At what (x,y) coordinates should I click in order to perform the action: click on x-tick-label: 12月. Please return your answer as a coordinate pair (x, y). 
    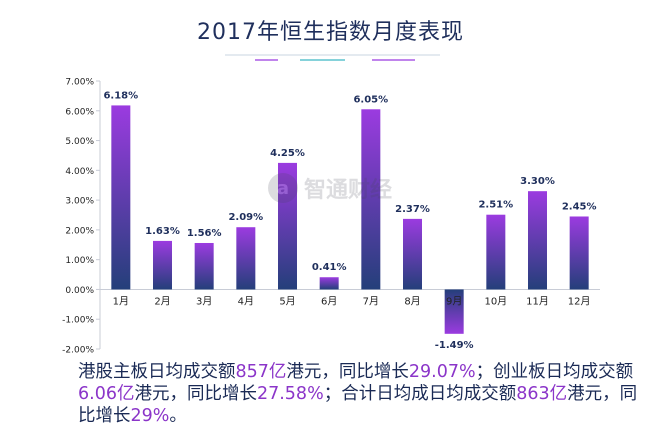
    Looking at the image, I should click on (579, 301).